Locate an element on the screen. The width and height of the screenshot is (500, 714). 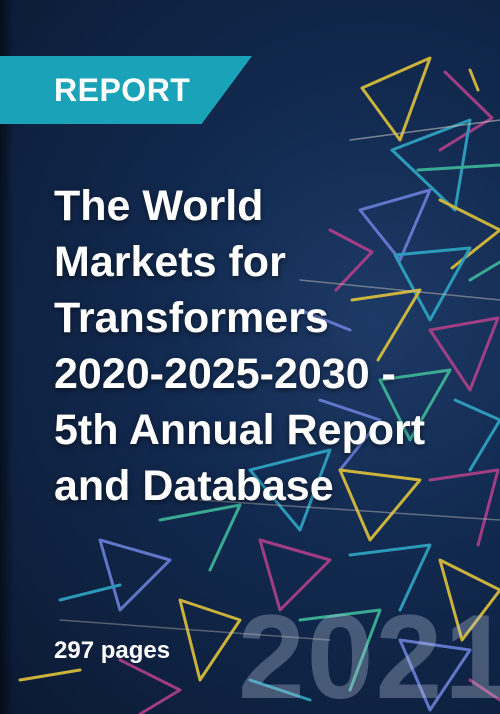
report-badge is located at coordinates (126, 90).